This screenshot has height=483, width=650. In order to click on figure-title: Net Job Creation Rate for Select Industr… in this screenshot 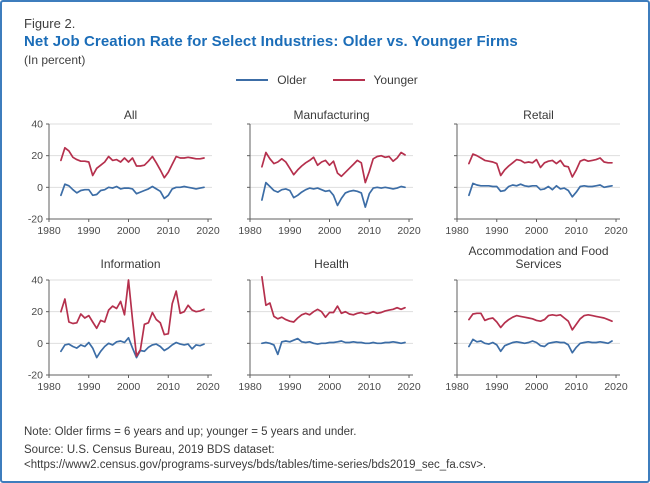, I will do `click(271, 41)`.